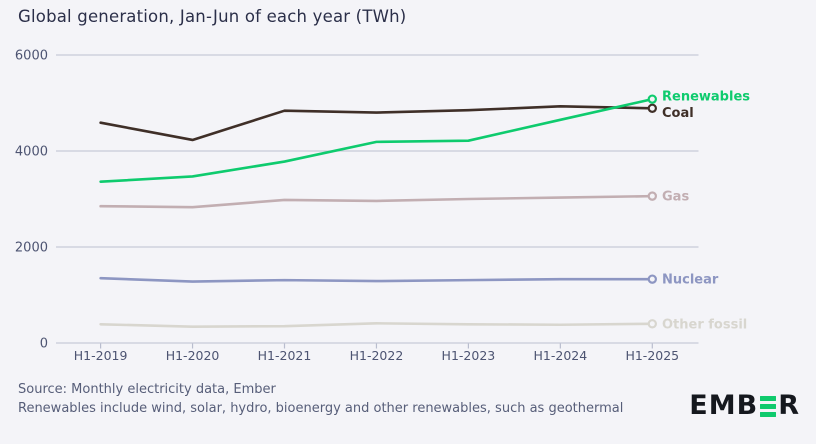  What do you see at coordinates (704, 324) in the screenshot?
I see `series-label-other-fossil: Other fossil` at bounding box center [704, 324].